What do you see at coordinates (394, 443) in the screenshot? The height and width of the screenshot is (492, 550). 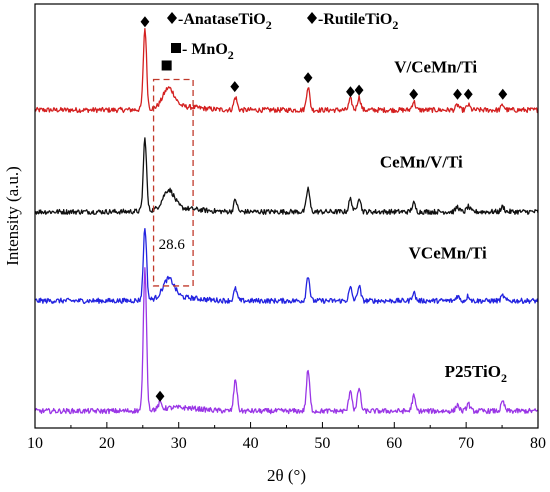 I see `x-tick-label: 60` at bounding box center [394, 443].